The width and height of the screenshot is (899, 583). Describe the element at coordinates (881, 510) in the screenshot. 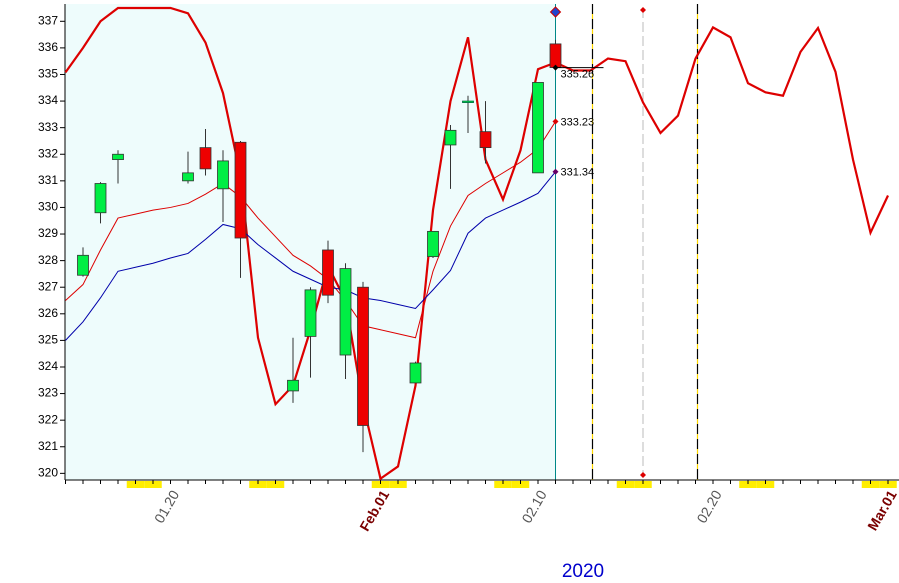

I see `x-tick-label: Mar.01` at that location.